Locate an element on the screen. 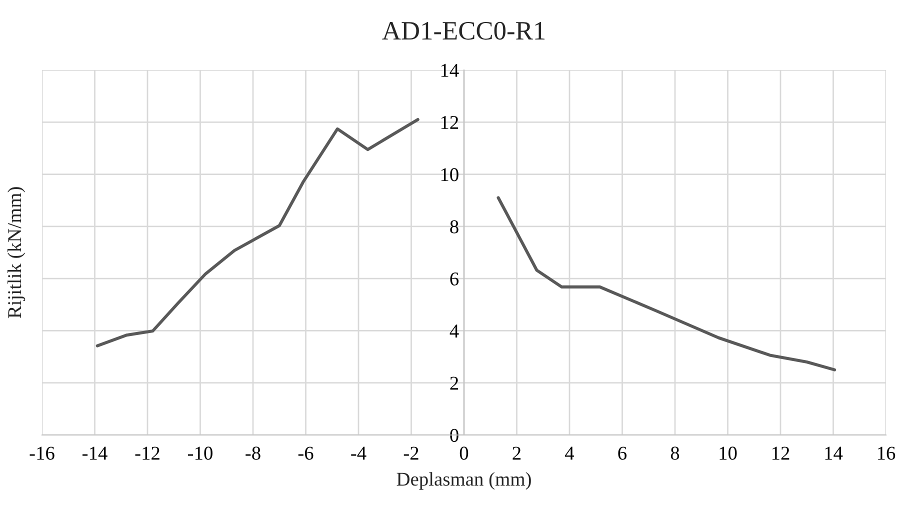 This screenshot has width=910, height=524. x-tick-label: 8 is located at coordinates (675, 453).